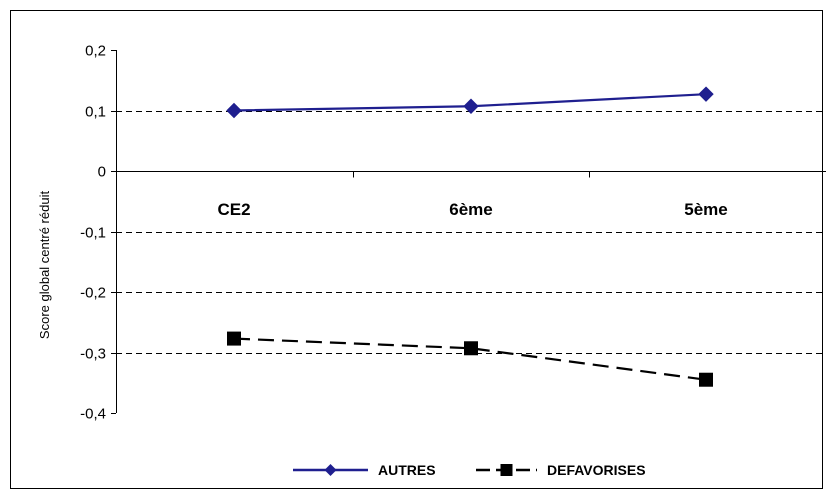 The height and width of the screenshot is (496, 826). Describe the element at coordinates (469, 470) in the screenshot. I see `legend: AUTRES DEFAVORISES` at that location.